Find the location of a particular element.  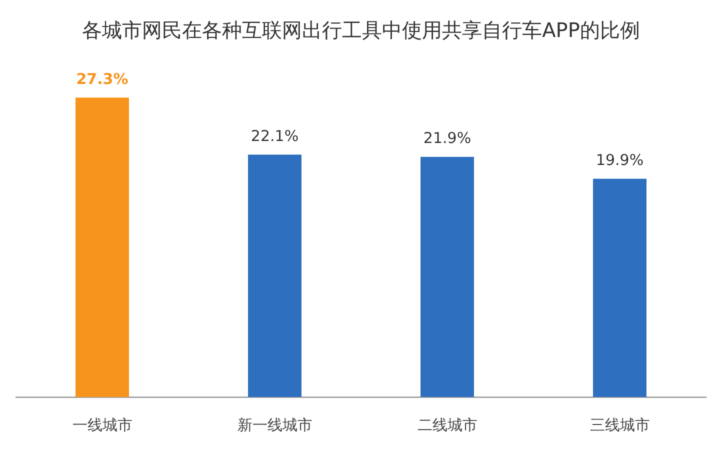

chart-title: 各城市网民在各种互联网出行工具中使用共享自行车APP的比例 is located at coordinates (361, 30).